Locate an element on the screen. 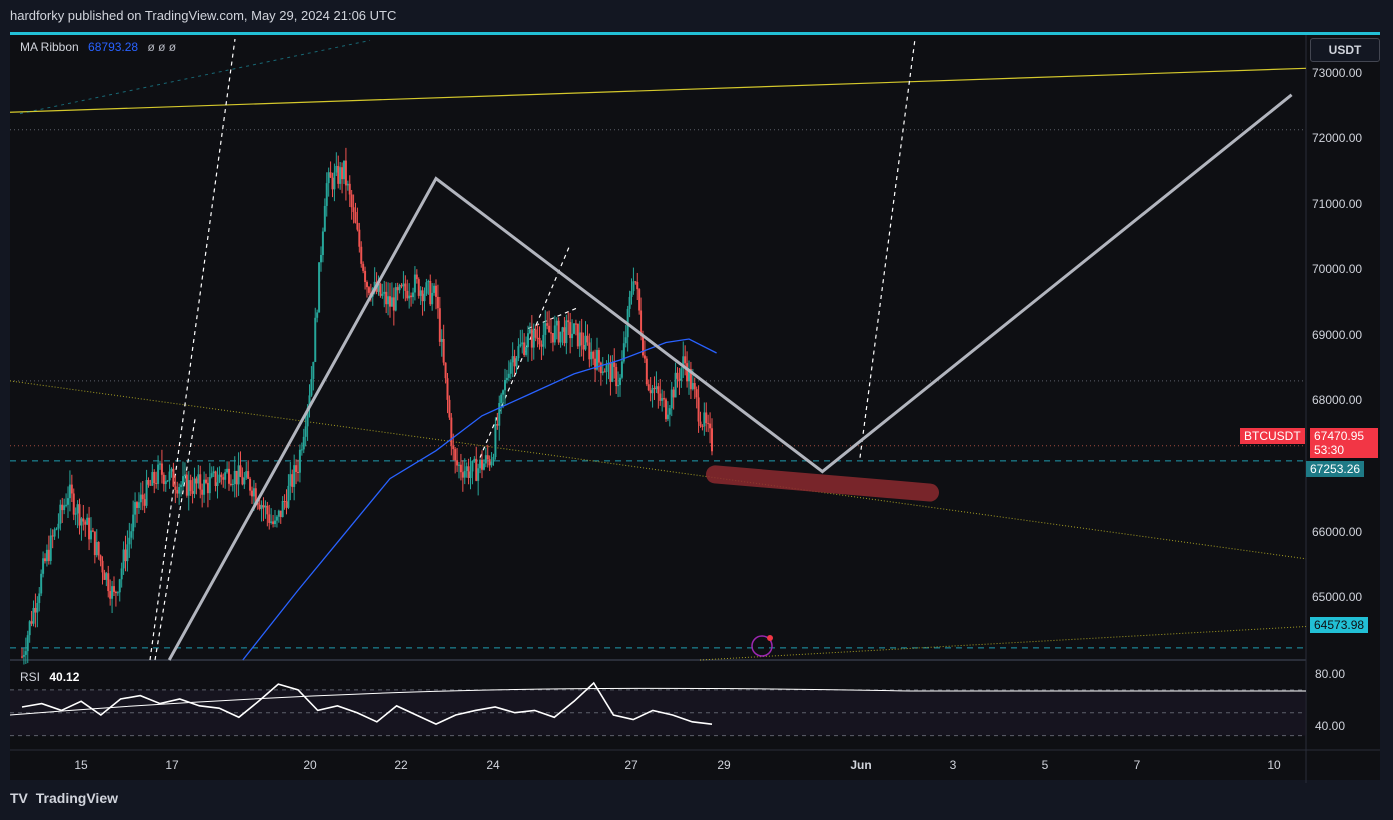 This screenshot has width=1393, height=820. rsi-legend: RSI 40.12 is located at coordinates (49, 677).